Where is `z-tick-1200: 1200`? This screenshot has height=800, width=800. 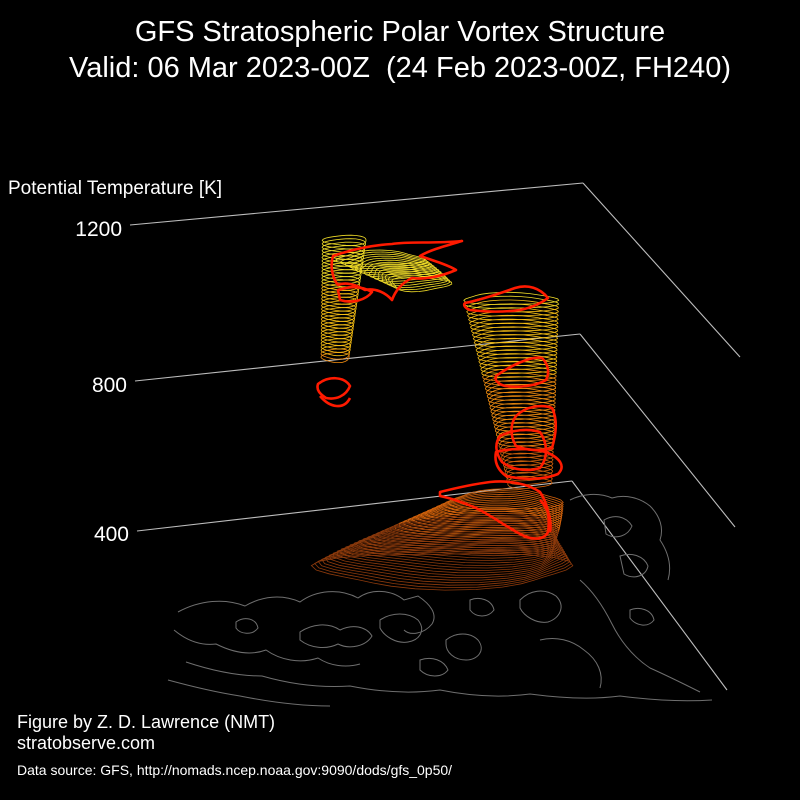 z-tick-1200: 1200 is located at coordinates (98, 229).